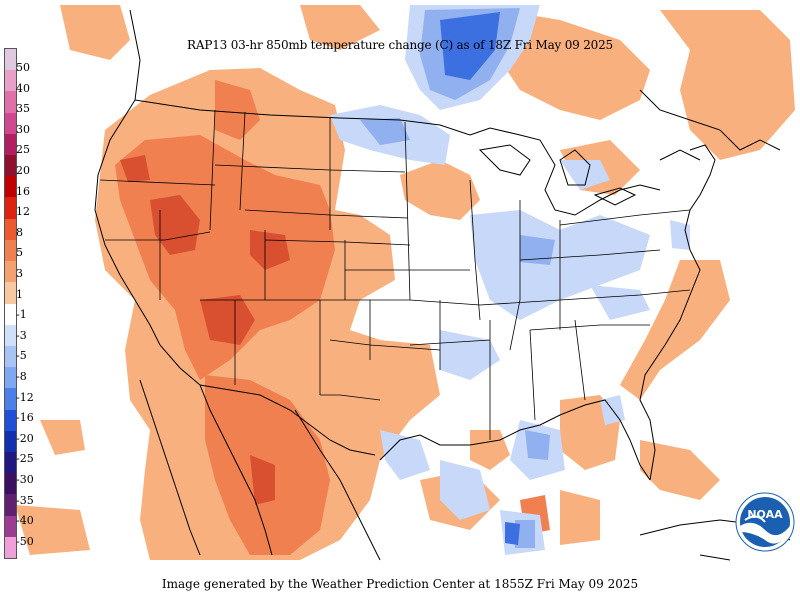  Describe the element at coordinates (25, 500) in the screenshot. I see `color-scale-label: -35` at that location.